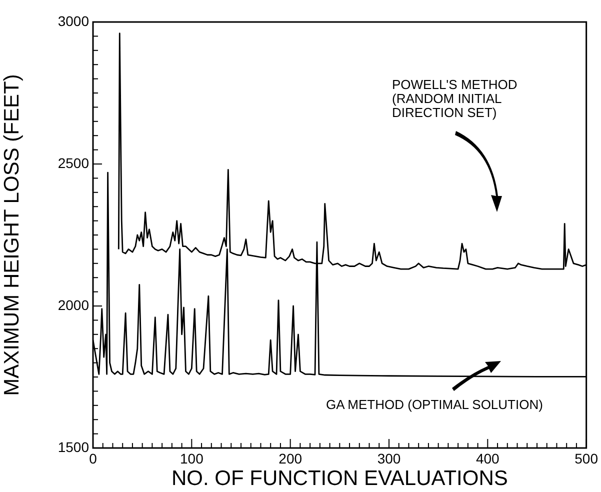 The image size is (601, 492). Describe the element at coordinates (488, 458) in the screenshot. I see `x-tick-label: 400` at that location.